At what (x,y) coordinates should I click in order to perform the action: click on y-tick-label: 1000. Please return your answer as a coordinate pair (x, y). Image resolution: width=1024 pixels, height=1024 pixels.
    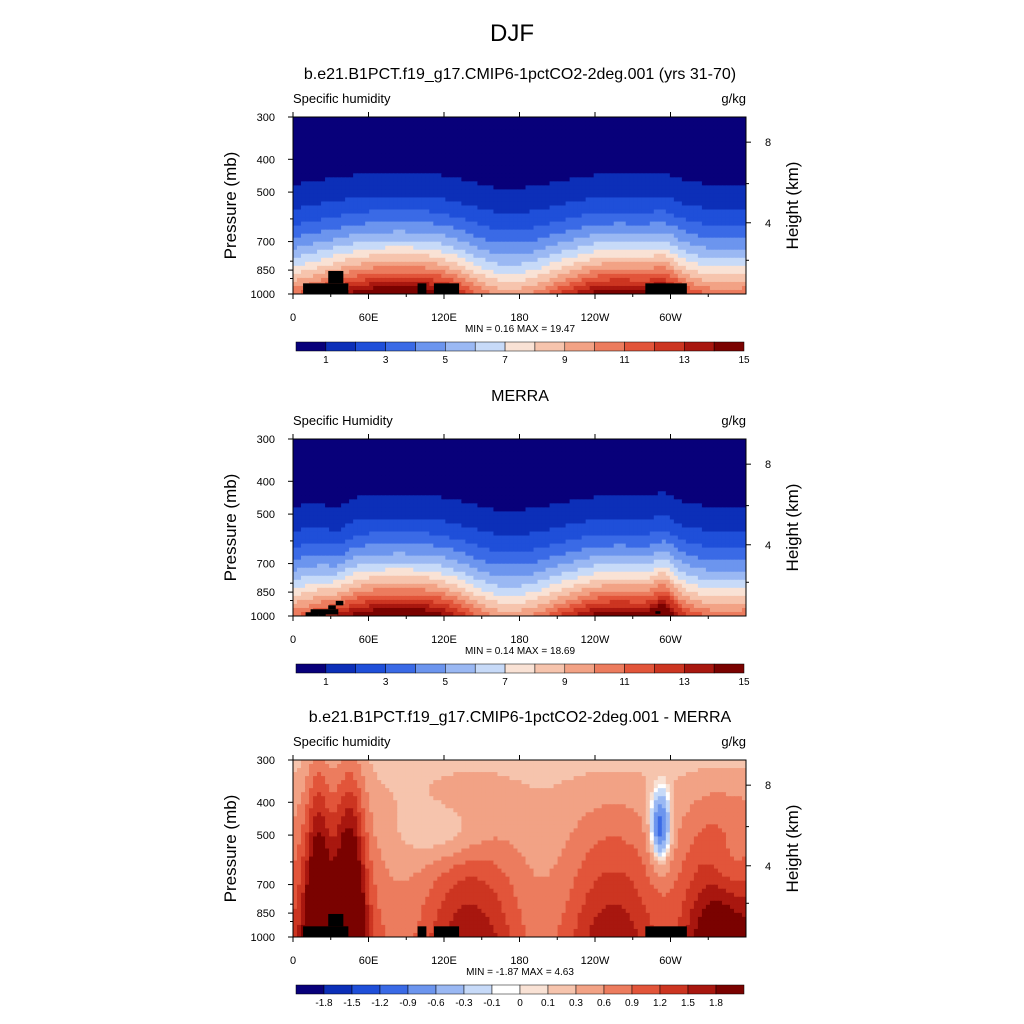
    Looking at the image, I should click on (263, 295).